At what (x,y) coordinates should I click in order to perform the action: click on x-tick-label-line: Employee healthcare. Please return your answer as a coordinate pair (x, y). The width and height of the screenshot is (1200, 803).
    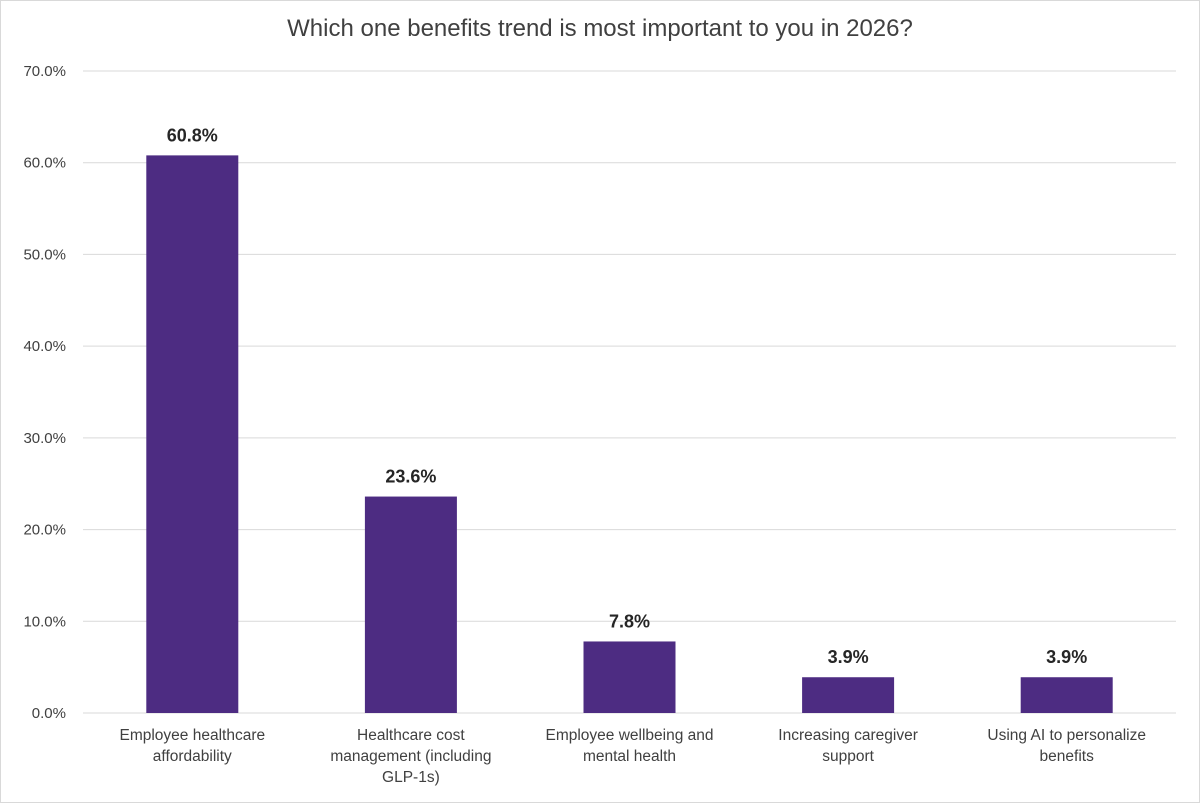
    Looking at the image, I should click on (192, 735).